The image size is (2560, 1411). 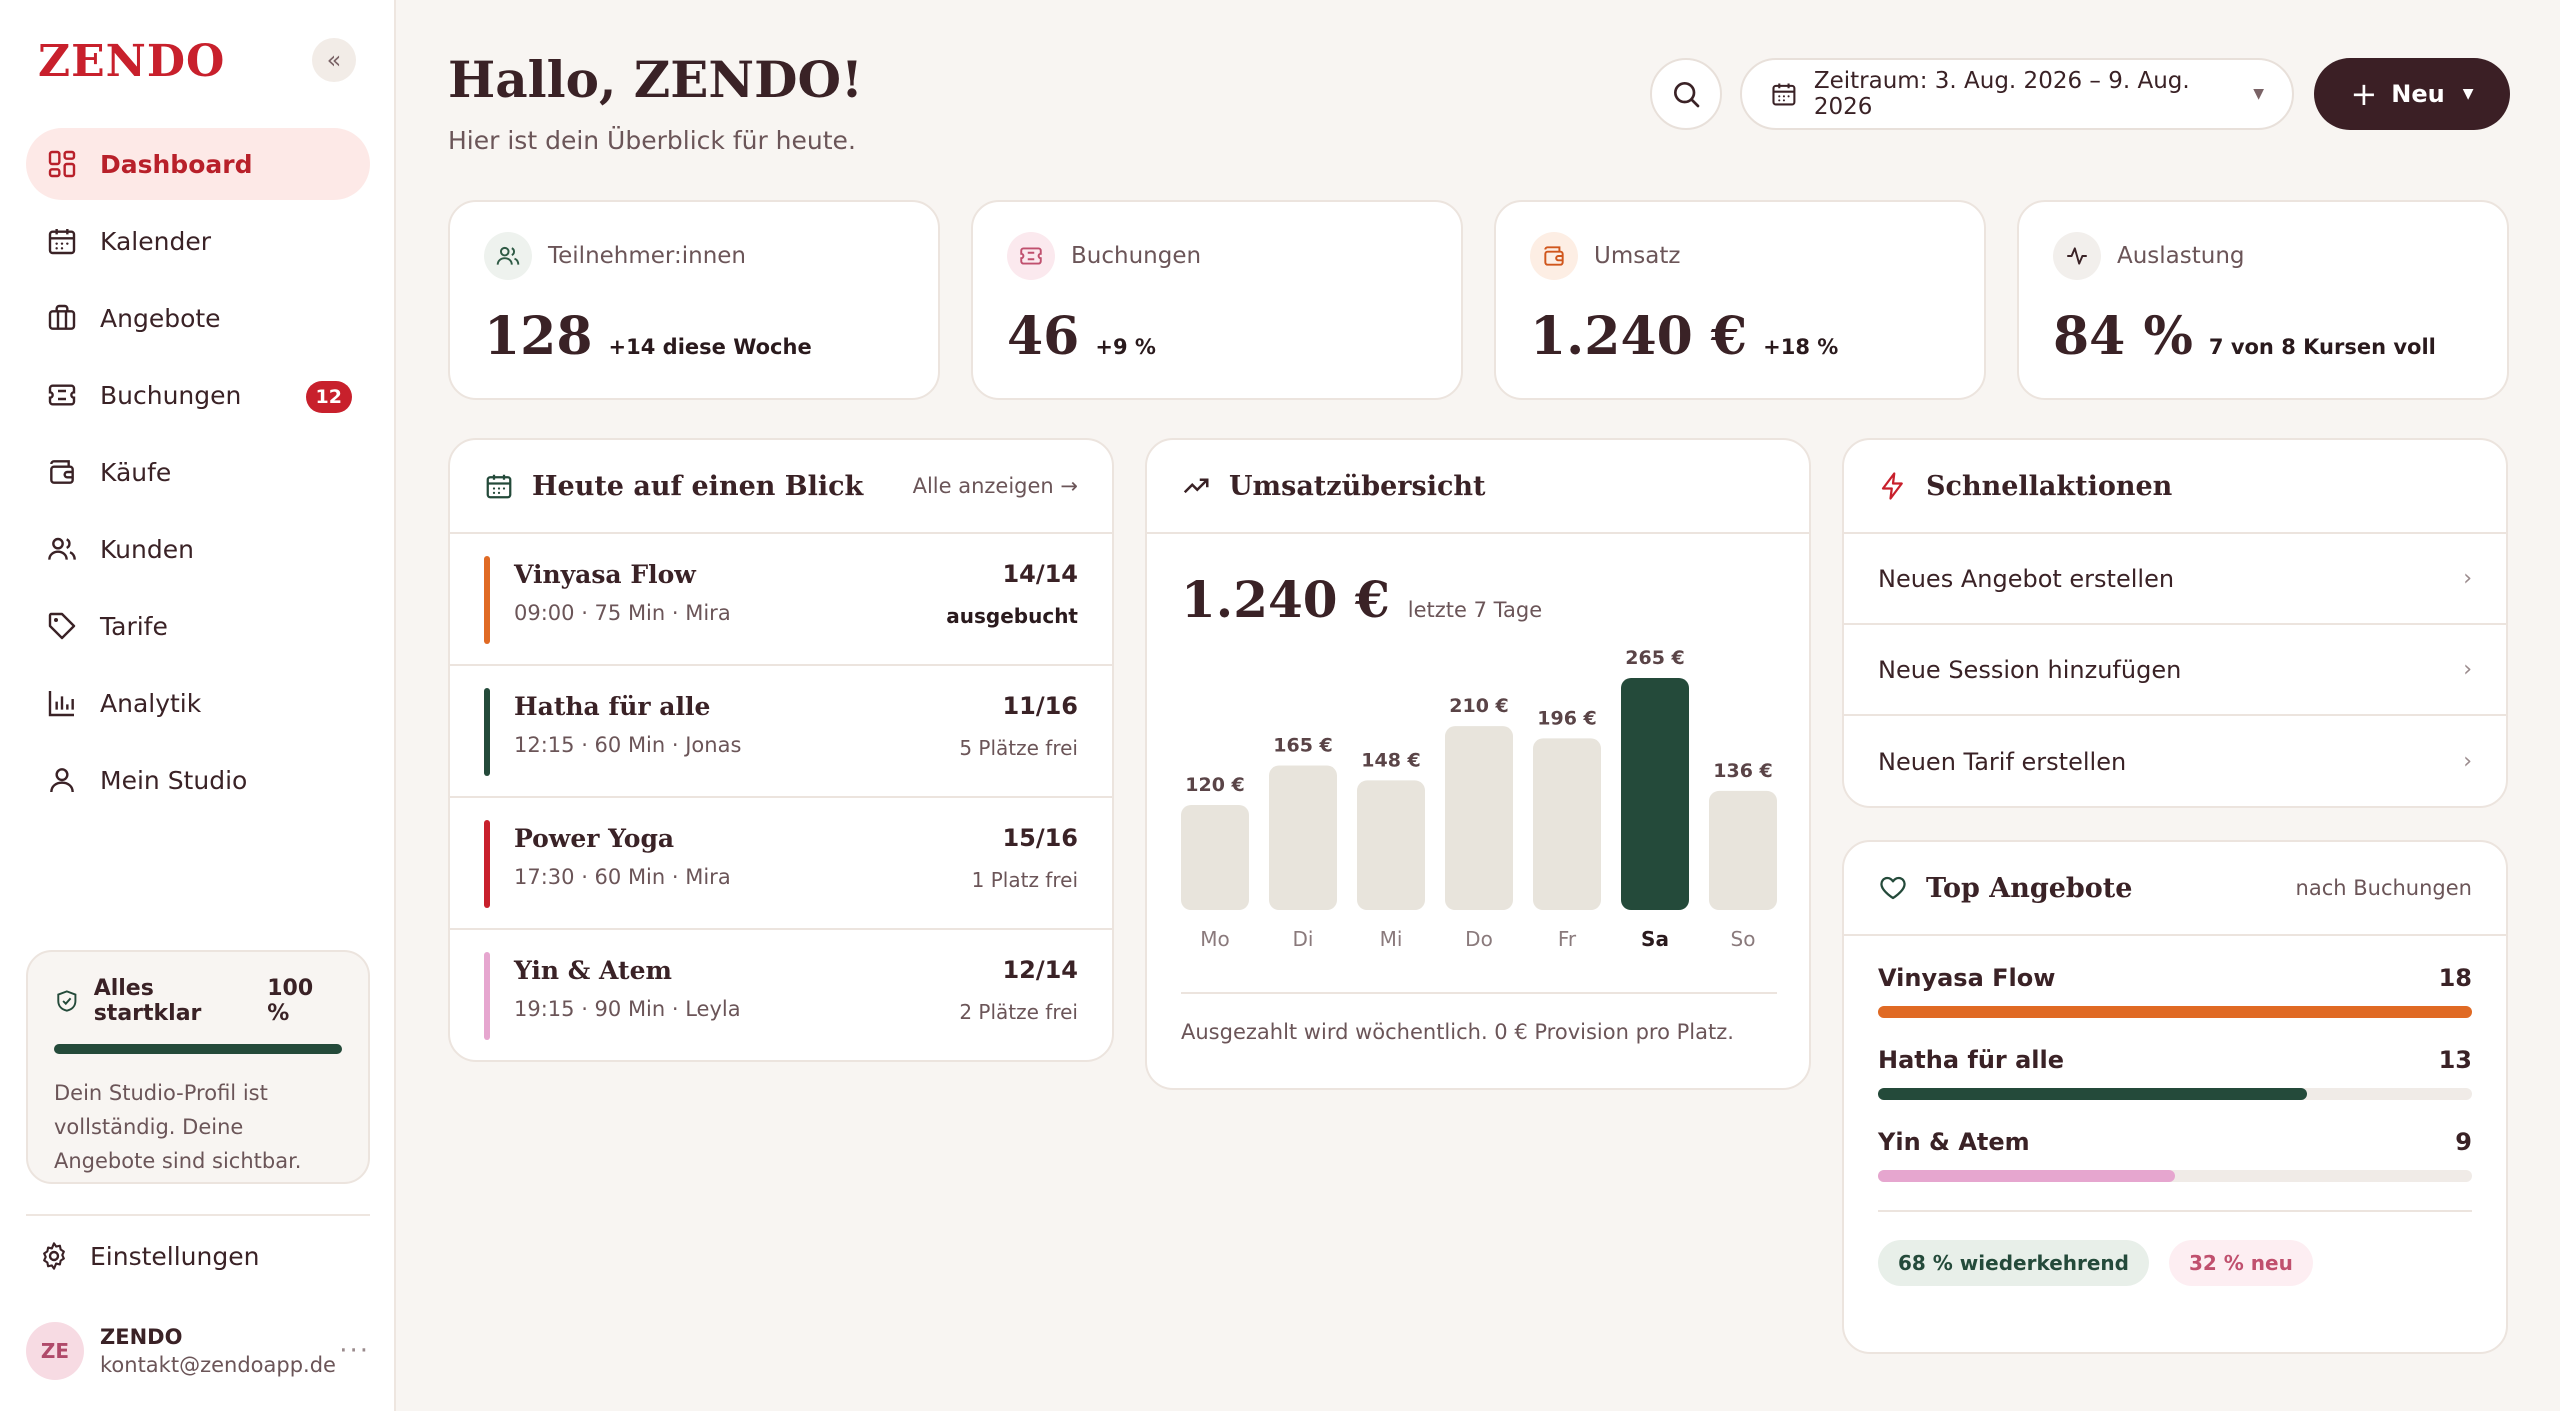 I want to click on session-title: Yin & Atem, so click(x=593, y=970).